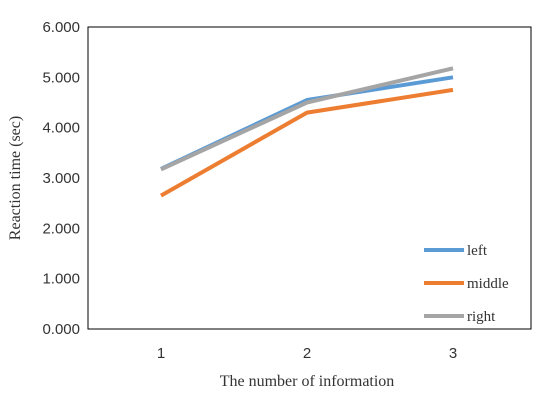  What do you see at coordinates (61, 279) in the screenshot?
I see `y-tick-label: 1.000` at bounding box center [61, 279].